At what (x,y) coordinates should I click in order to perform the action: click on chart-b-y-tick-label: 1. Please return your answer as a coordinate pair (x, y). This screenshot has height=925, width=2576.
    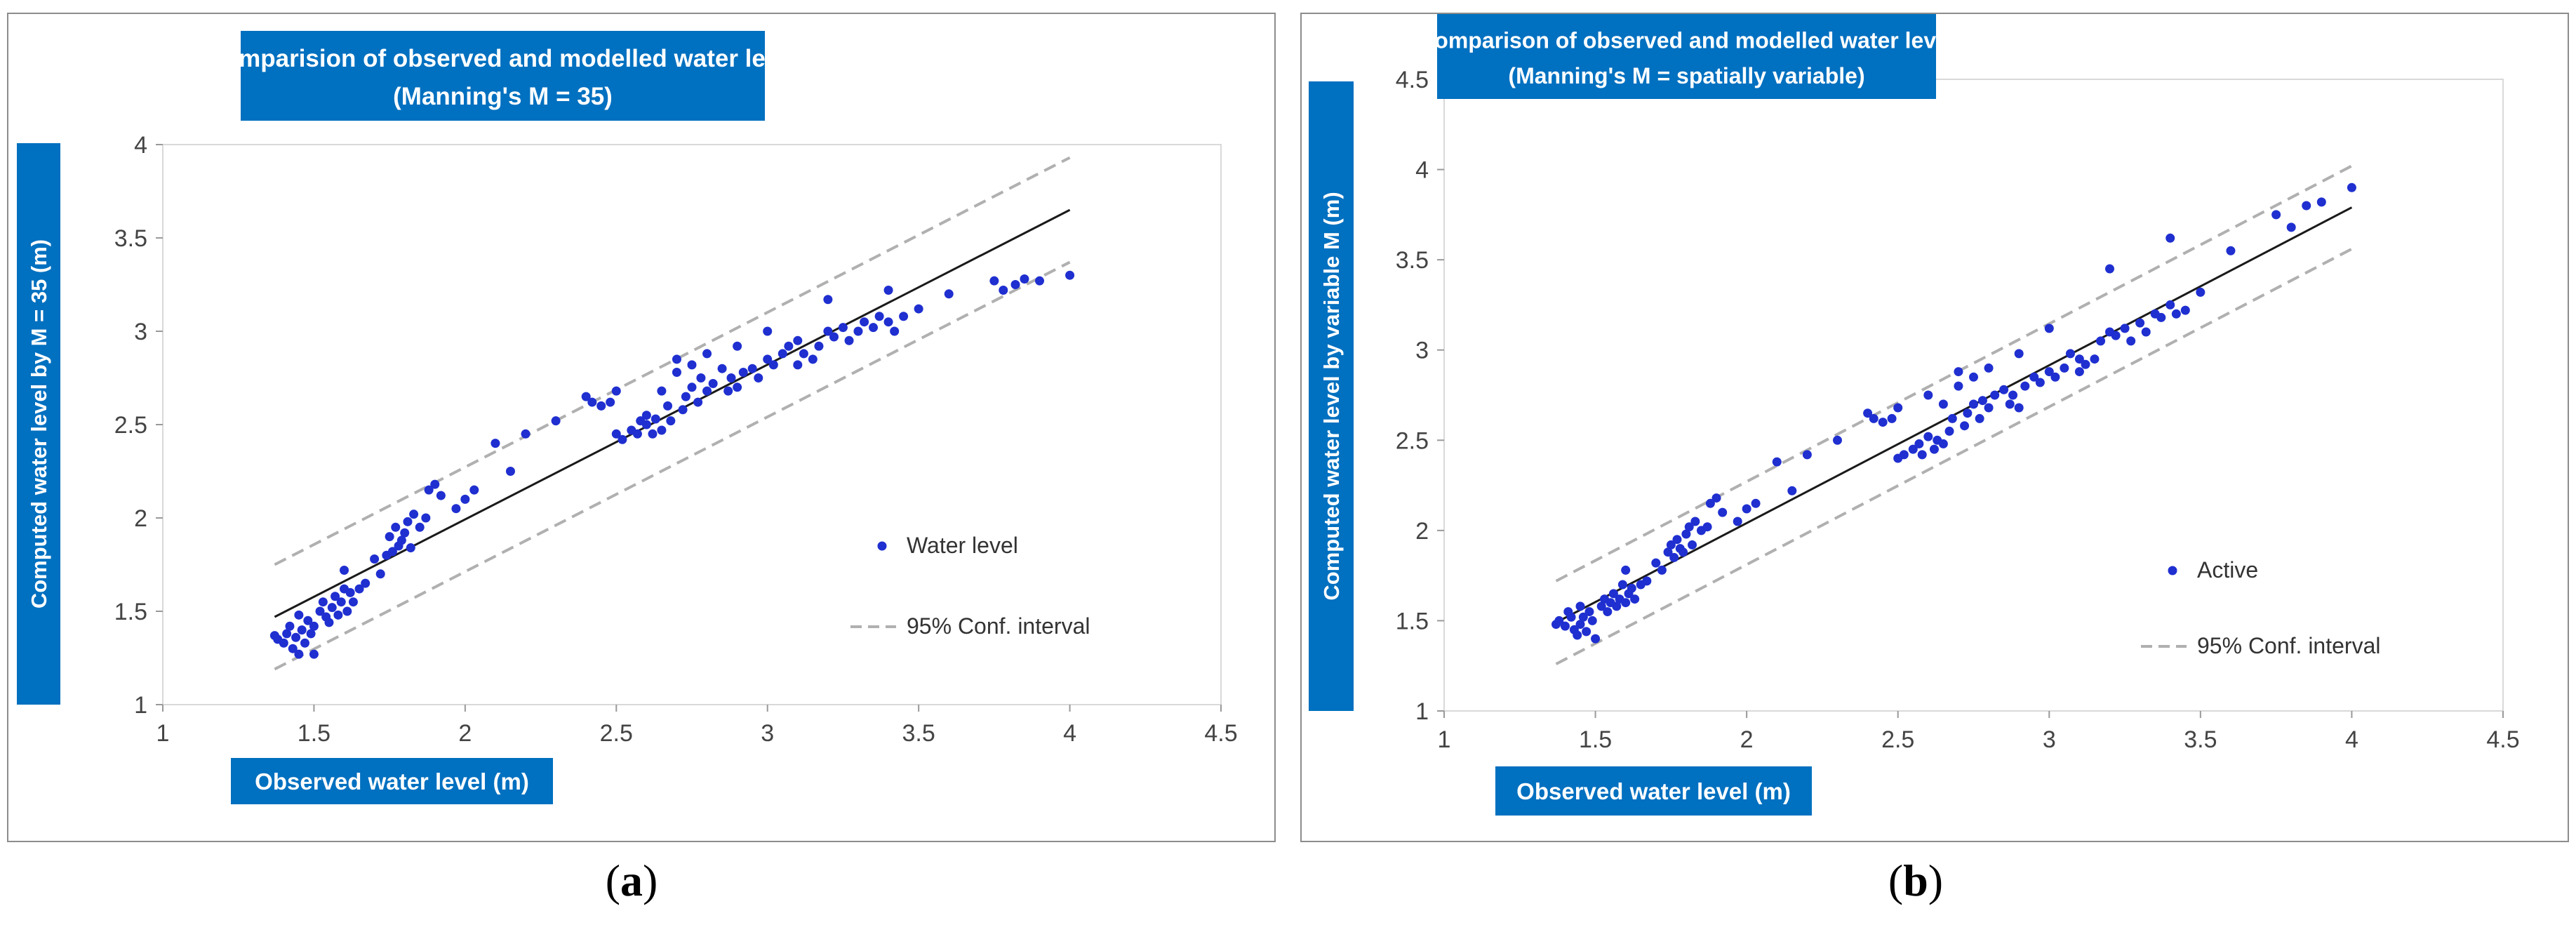
    Looking at the image, I should click on (1422, 711).